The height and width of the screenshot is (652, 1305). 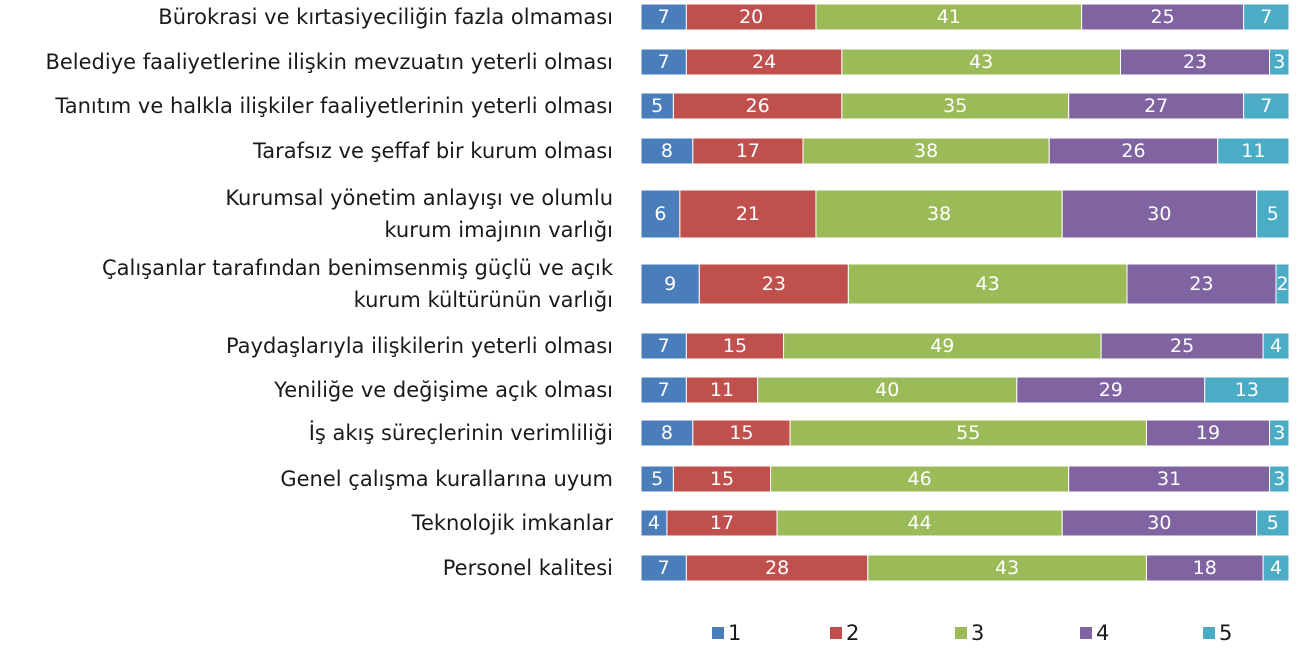 I want to click on value-label: 6, so click(x=660, y=214).